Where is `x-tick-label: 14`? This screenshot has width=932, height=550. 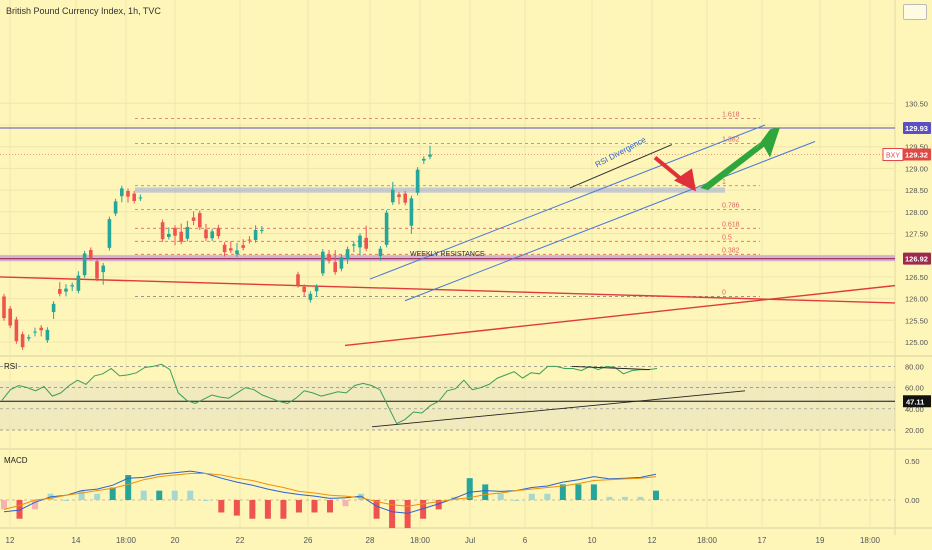
x-tick-label: 14 is located at coordinates (76, 540).